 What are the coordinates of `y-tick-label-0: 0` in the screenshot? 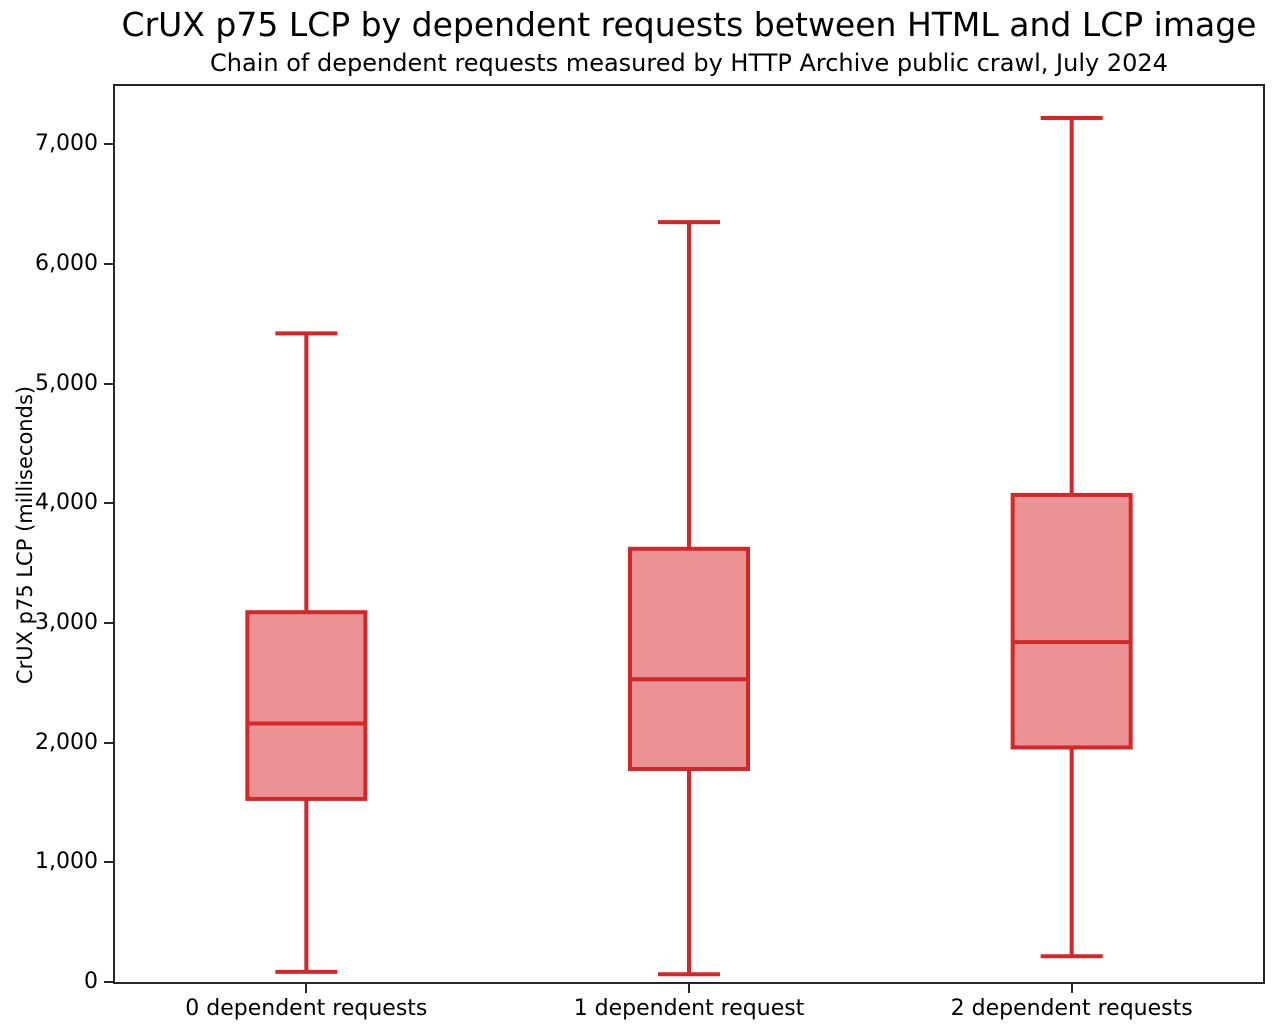 It's located at (91, 981).